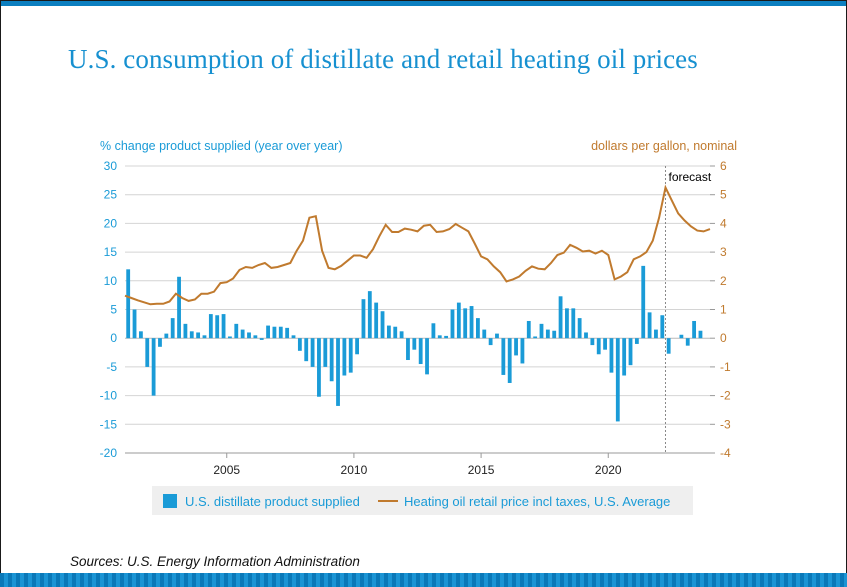 The width and height of the screenshot is (847, 587). What do you see at coordinates (725, 424) in the screenshot?
I see `right-tick-label: -3` at bounding box center [725, 424].